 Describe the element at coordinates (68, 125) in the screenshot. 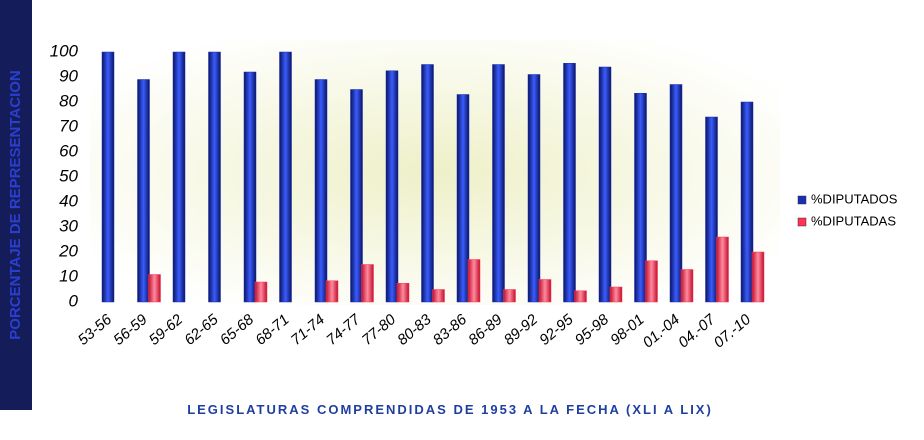

I see `y-tick-label: 70` at that location.